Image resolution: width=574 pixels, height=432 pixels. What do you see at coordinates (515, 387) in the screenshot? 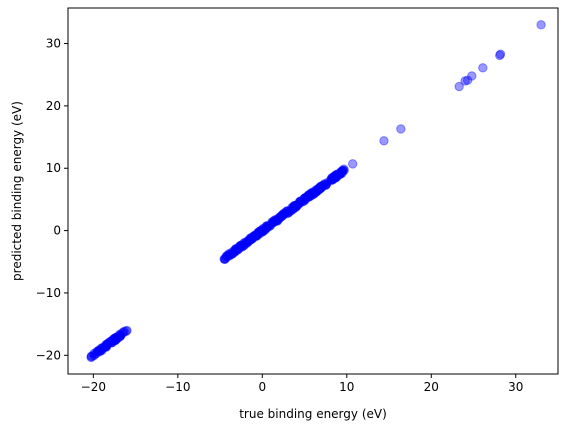
I see `x-tick-label: 30` at bounding box center [515, 387].